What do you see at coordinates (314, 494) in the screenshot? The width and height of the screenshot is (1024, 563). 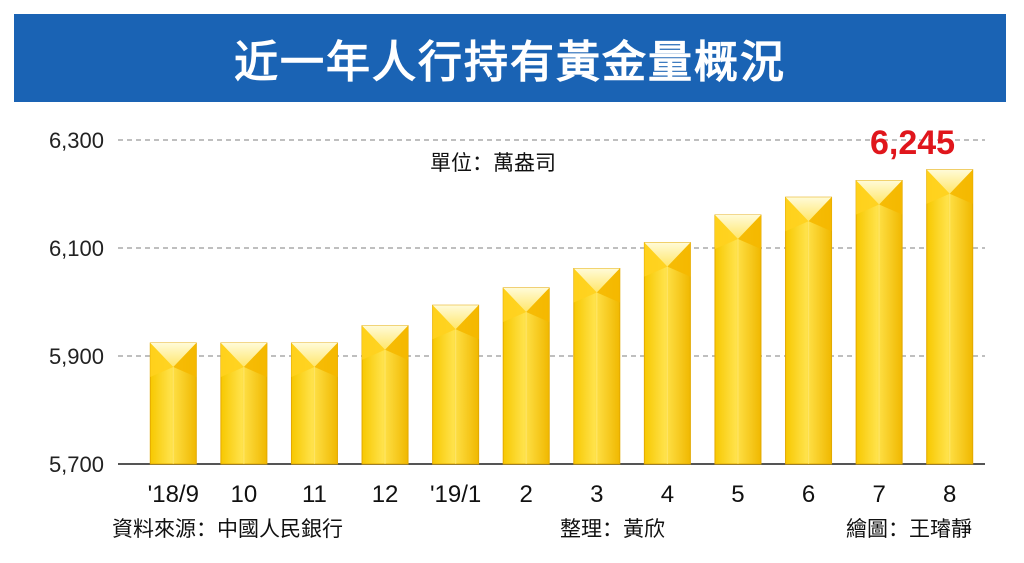 I see `x-tick-label: 11` at bounding box center [314, 494].